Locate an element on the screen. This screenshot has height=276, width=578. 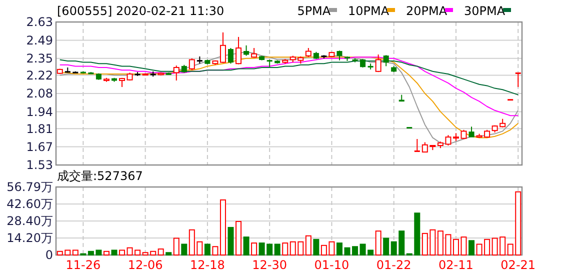
x-tick-label: 12-18 is located at coordinates (207, 265).